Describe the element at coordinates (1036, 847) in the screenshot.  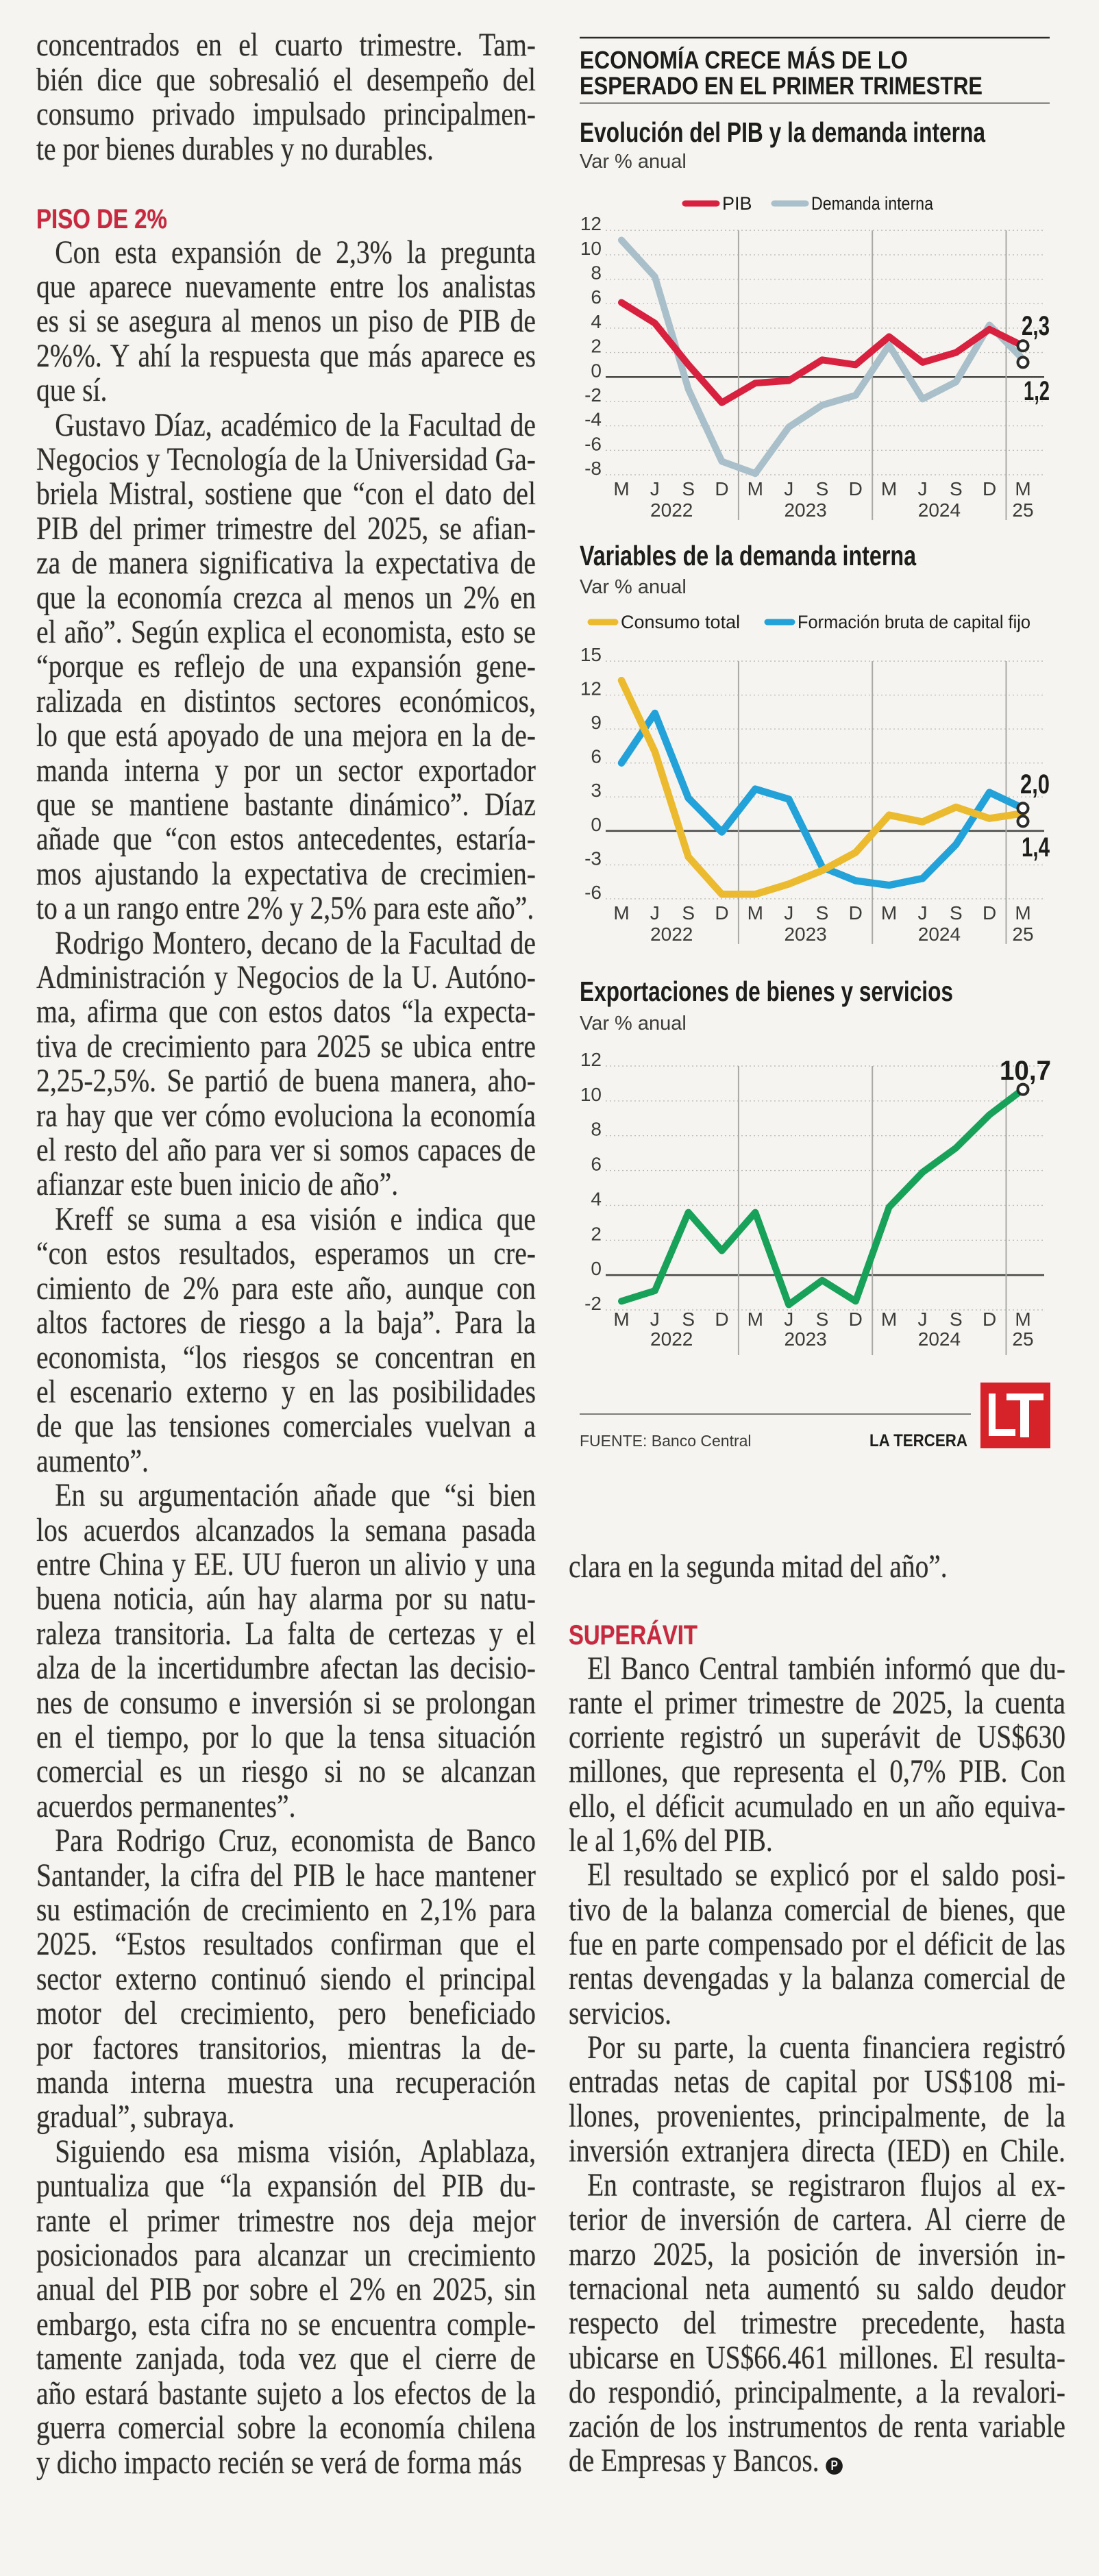
I see `svg-text: 1,4` at that location.